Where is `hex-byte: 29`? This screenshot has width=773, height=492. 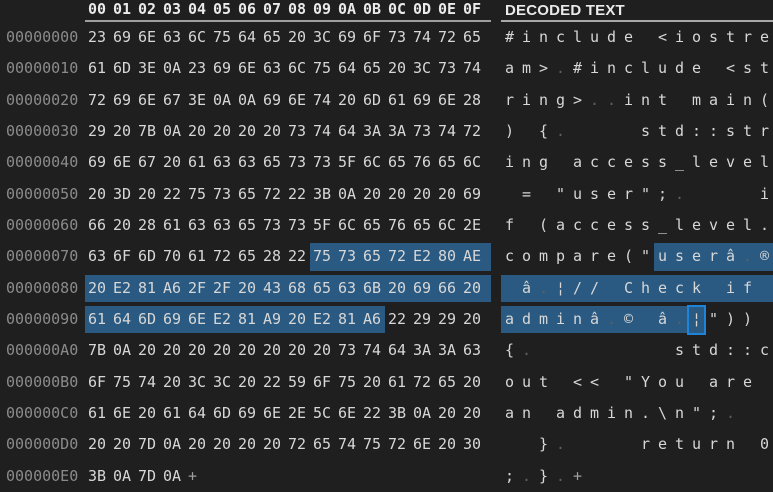
hex-byte: 29 is located at coordinates (422, 318).